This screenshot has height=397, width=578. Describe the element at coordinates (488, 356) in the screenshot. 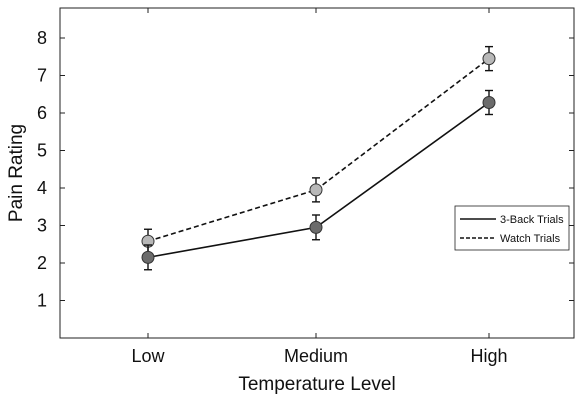

I see `x-tick-label: High` at that location.